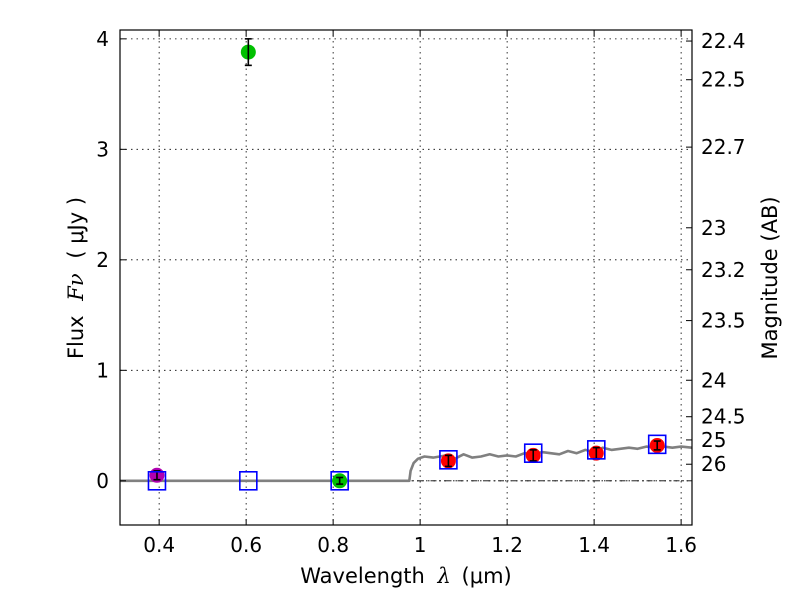 Image resolution: width=800 pixels, height=600 pixels. What do you see at coordinates (102, 149) in the screenshot?
I see `y-tick-label: 3` at bounding box center [102, 149].